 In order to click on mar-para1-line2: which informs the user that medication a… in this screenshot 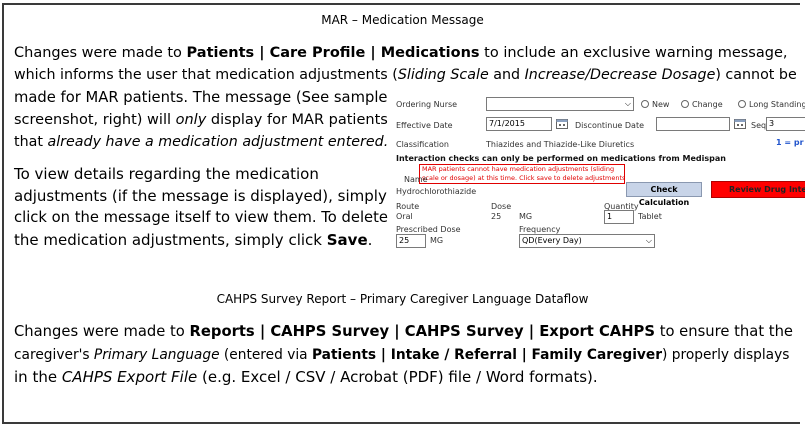, I will do `click(405, 75)`.